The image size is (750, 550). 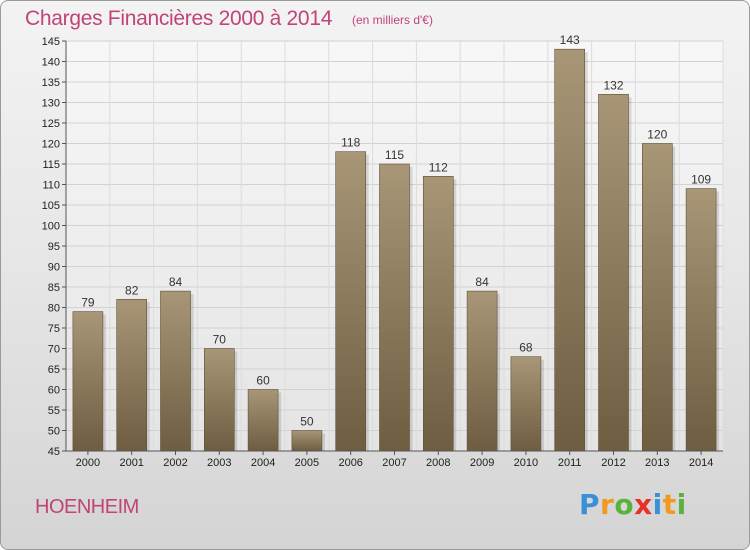 What do you see at coordinates (657, 463) in the screenshot?
I see `x-tick-label: 2013` at bounding box center [657, 463].